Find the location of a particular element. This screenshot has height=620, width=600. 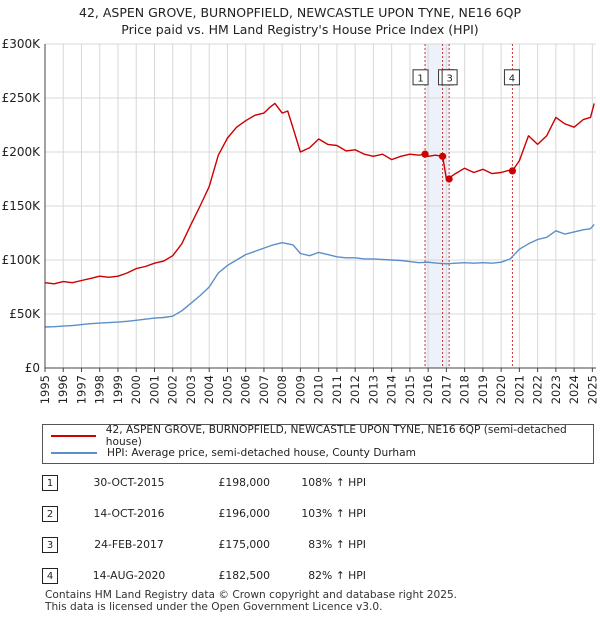

x-tick-label: 2011 is located at coordinates (337, 389).